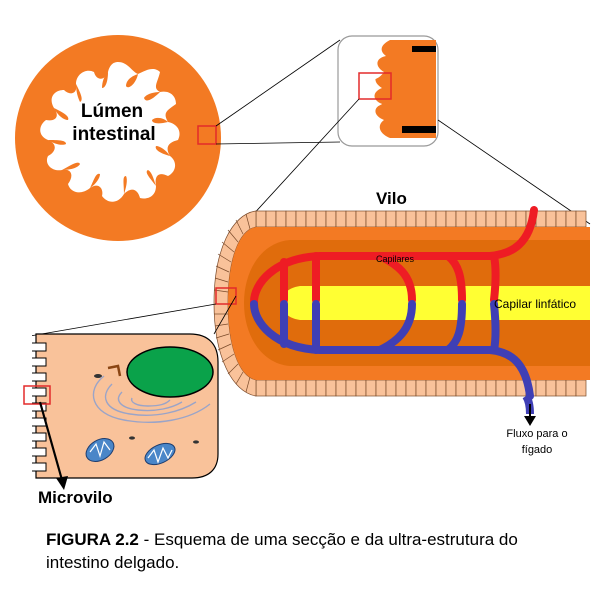  I want to click on mitochondria, so click(130, 452).